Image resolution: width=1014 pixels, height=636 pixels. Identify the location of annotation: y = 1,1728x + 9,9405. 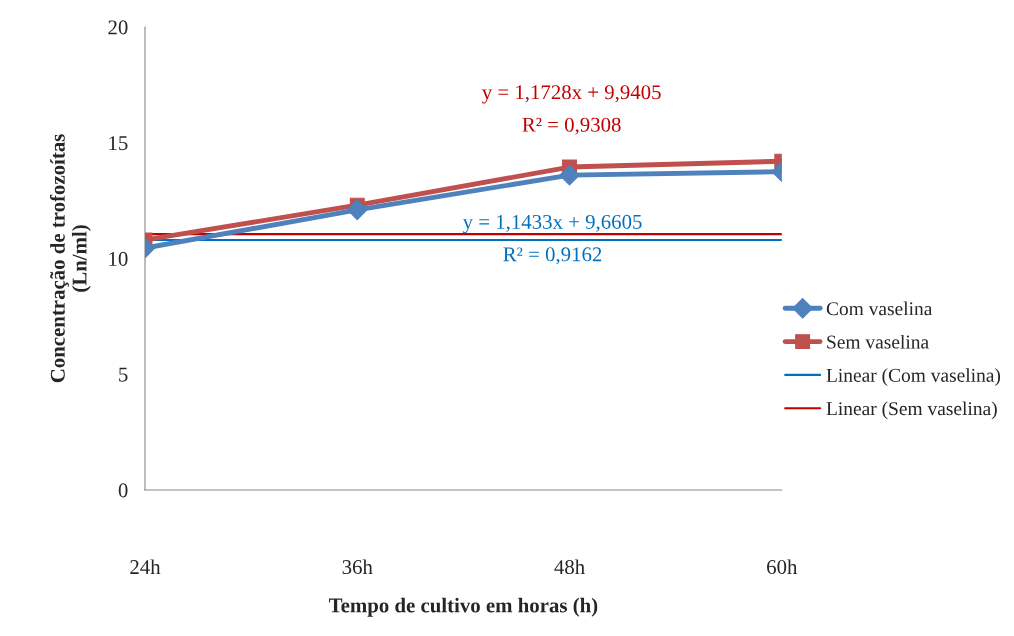
(571, 94).